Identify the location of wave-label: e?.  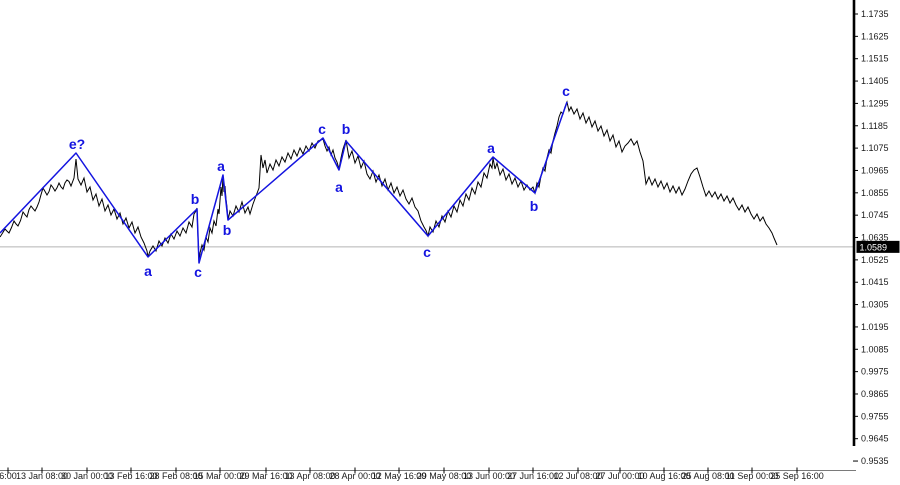
(77, 144).